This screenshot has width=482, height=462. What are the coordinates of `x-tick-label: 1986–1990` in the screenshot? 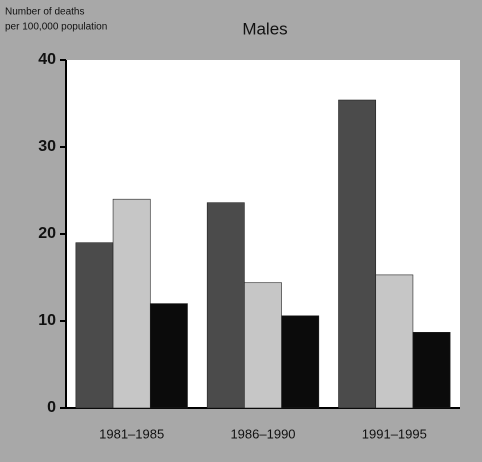 It's located at (262, 433).